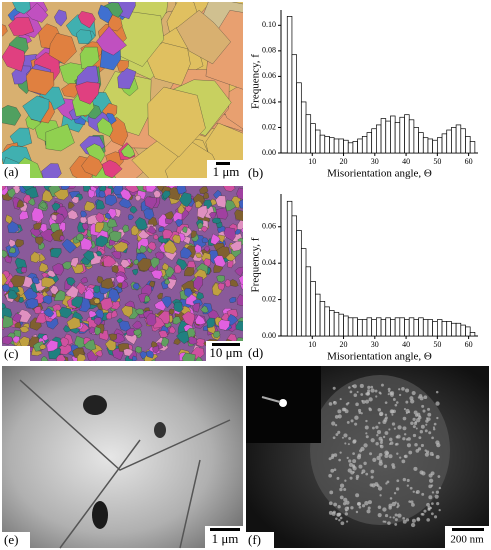 The image size is (491, 550). Describe the element at coordinates (269, 335) in the screenshot. I see `y-tick-label: 0.00` at that location.